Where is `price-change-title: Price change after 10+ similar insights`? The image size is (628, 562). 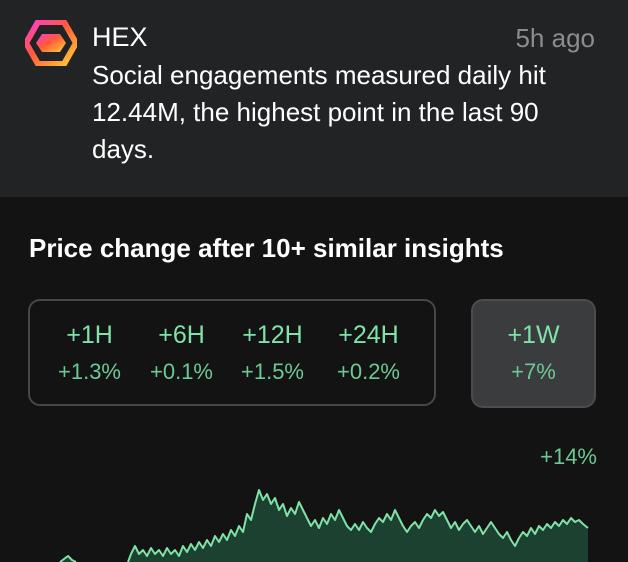 price-change-title: Price change after 10+ similar insights is located at coordinates (266, 248).